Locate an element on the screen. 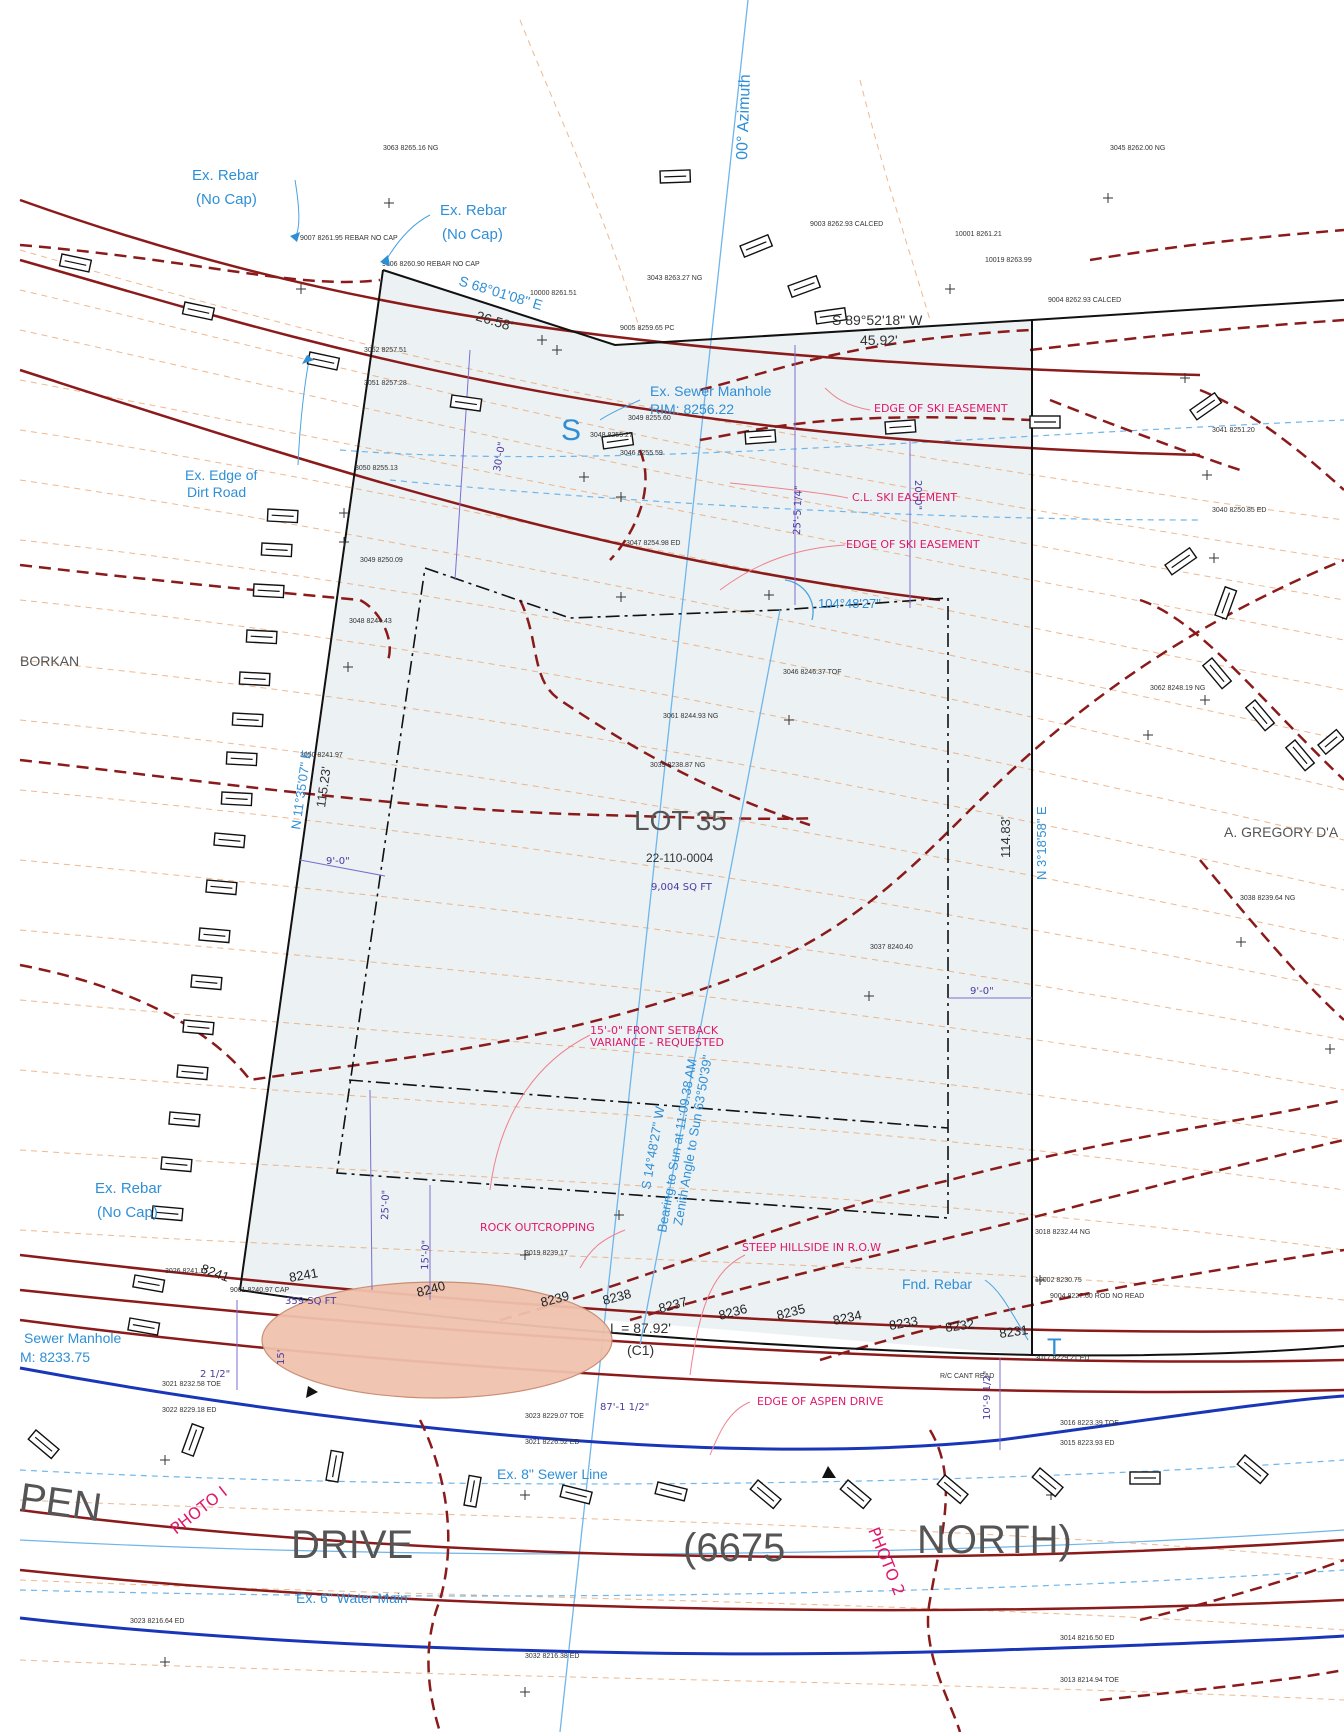 This screenshot has height=1732, width=1344. dim-20ft: 20'-0" is located at coordinates (917, 495).